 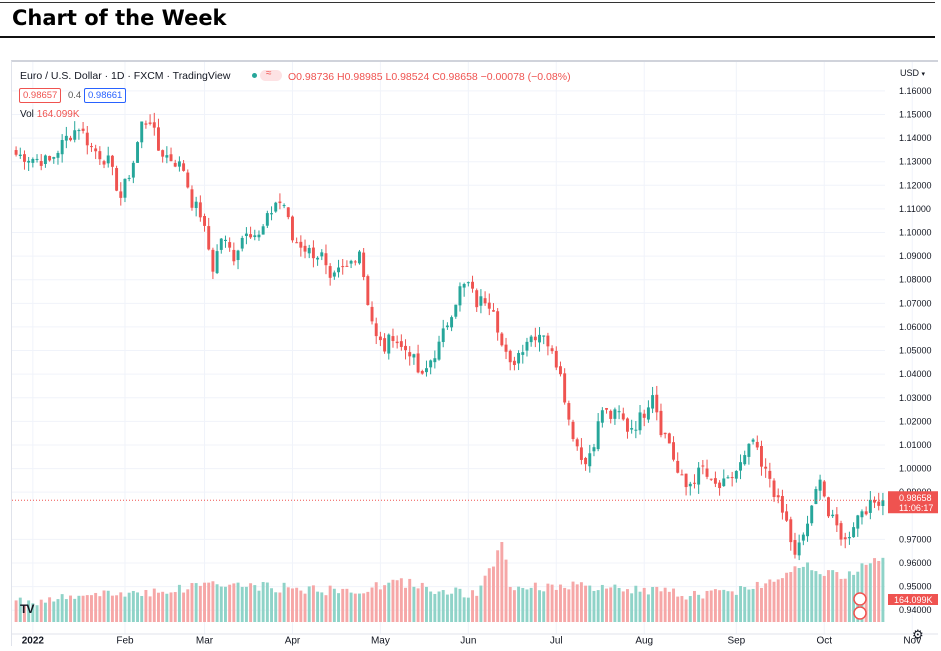 What do you see at coordinates (105, 95) in the screenshot?
I see `buy-price-button: 0.98661` at bounding box center [105, 95].